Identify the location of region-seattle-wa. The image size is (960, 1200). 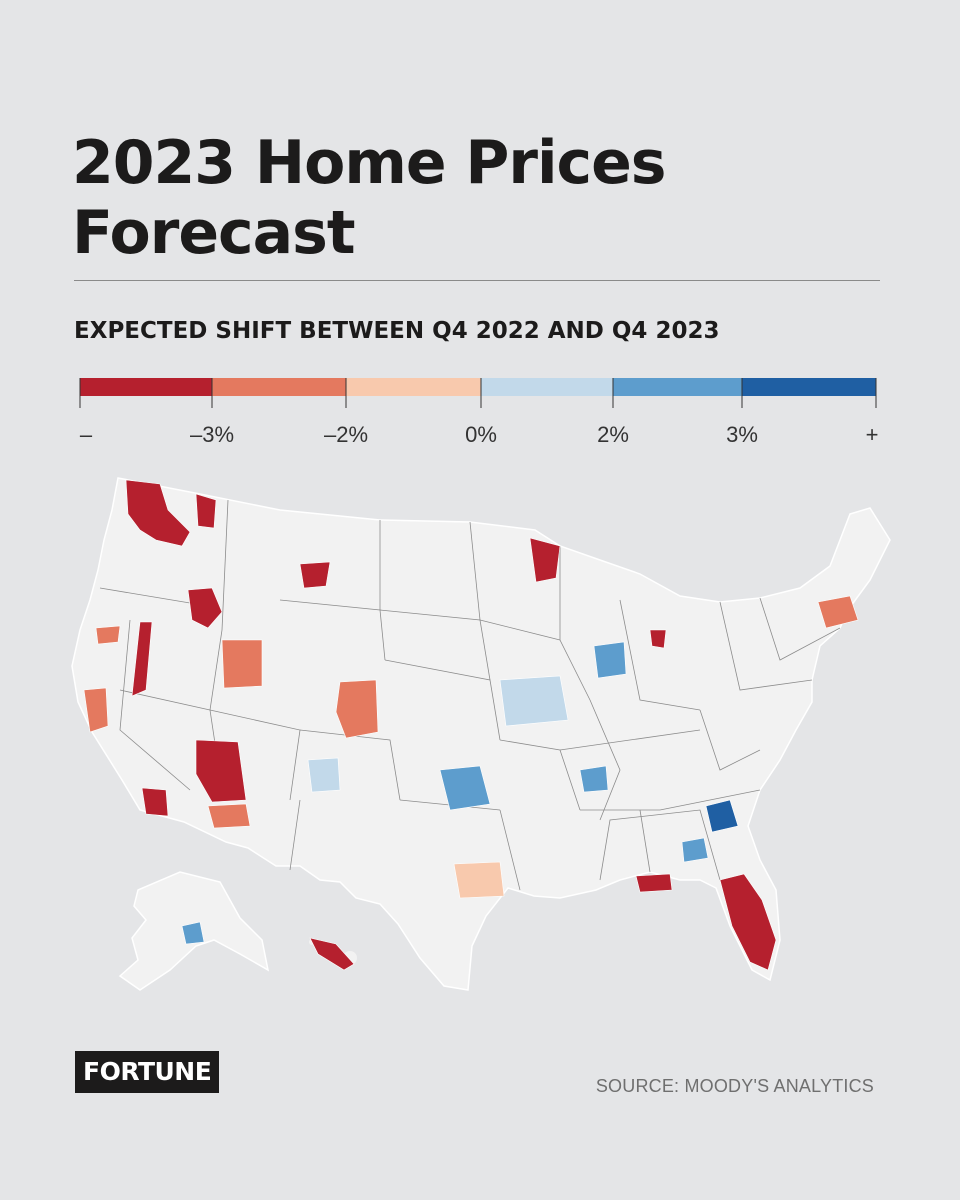
(158, 513).